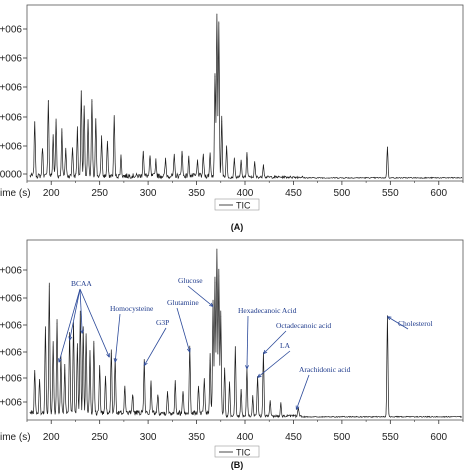 The width and height of the screenshot is (474, 474). What do you see at coordinates (237, 465) in the screenshot?
I see `panel-label: (B)` at bounding box center [237, 465].